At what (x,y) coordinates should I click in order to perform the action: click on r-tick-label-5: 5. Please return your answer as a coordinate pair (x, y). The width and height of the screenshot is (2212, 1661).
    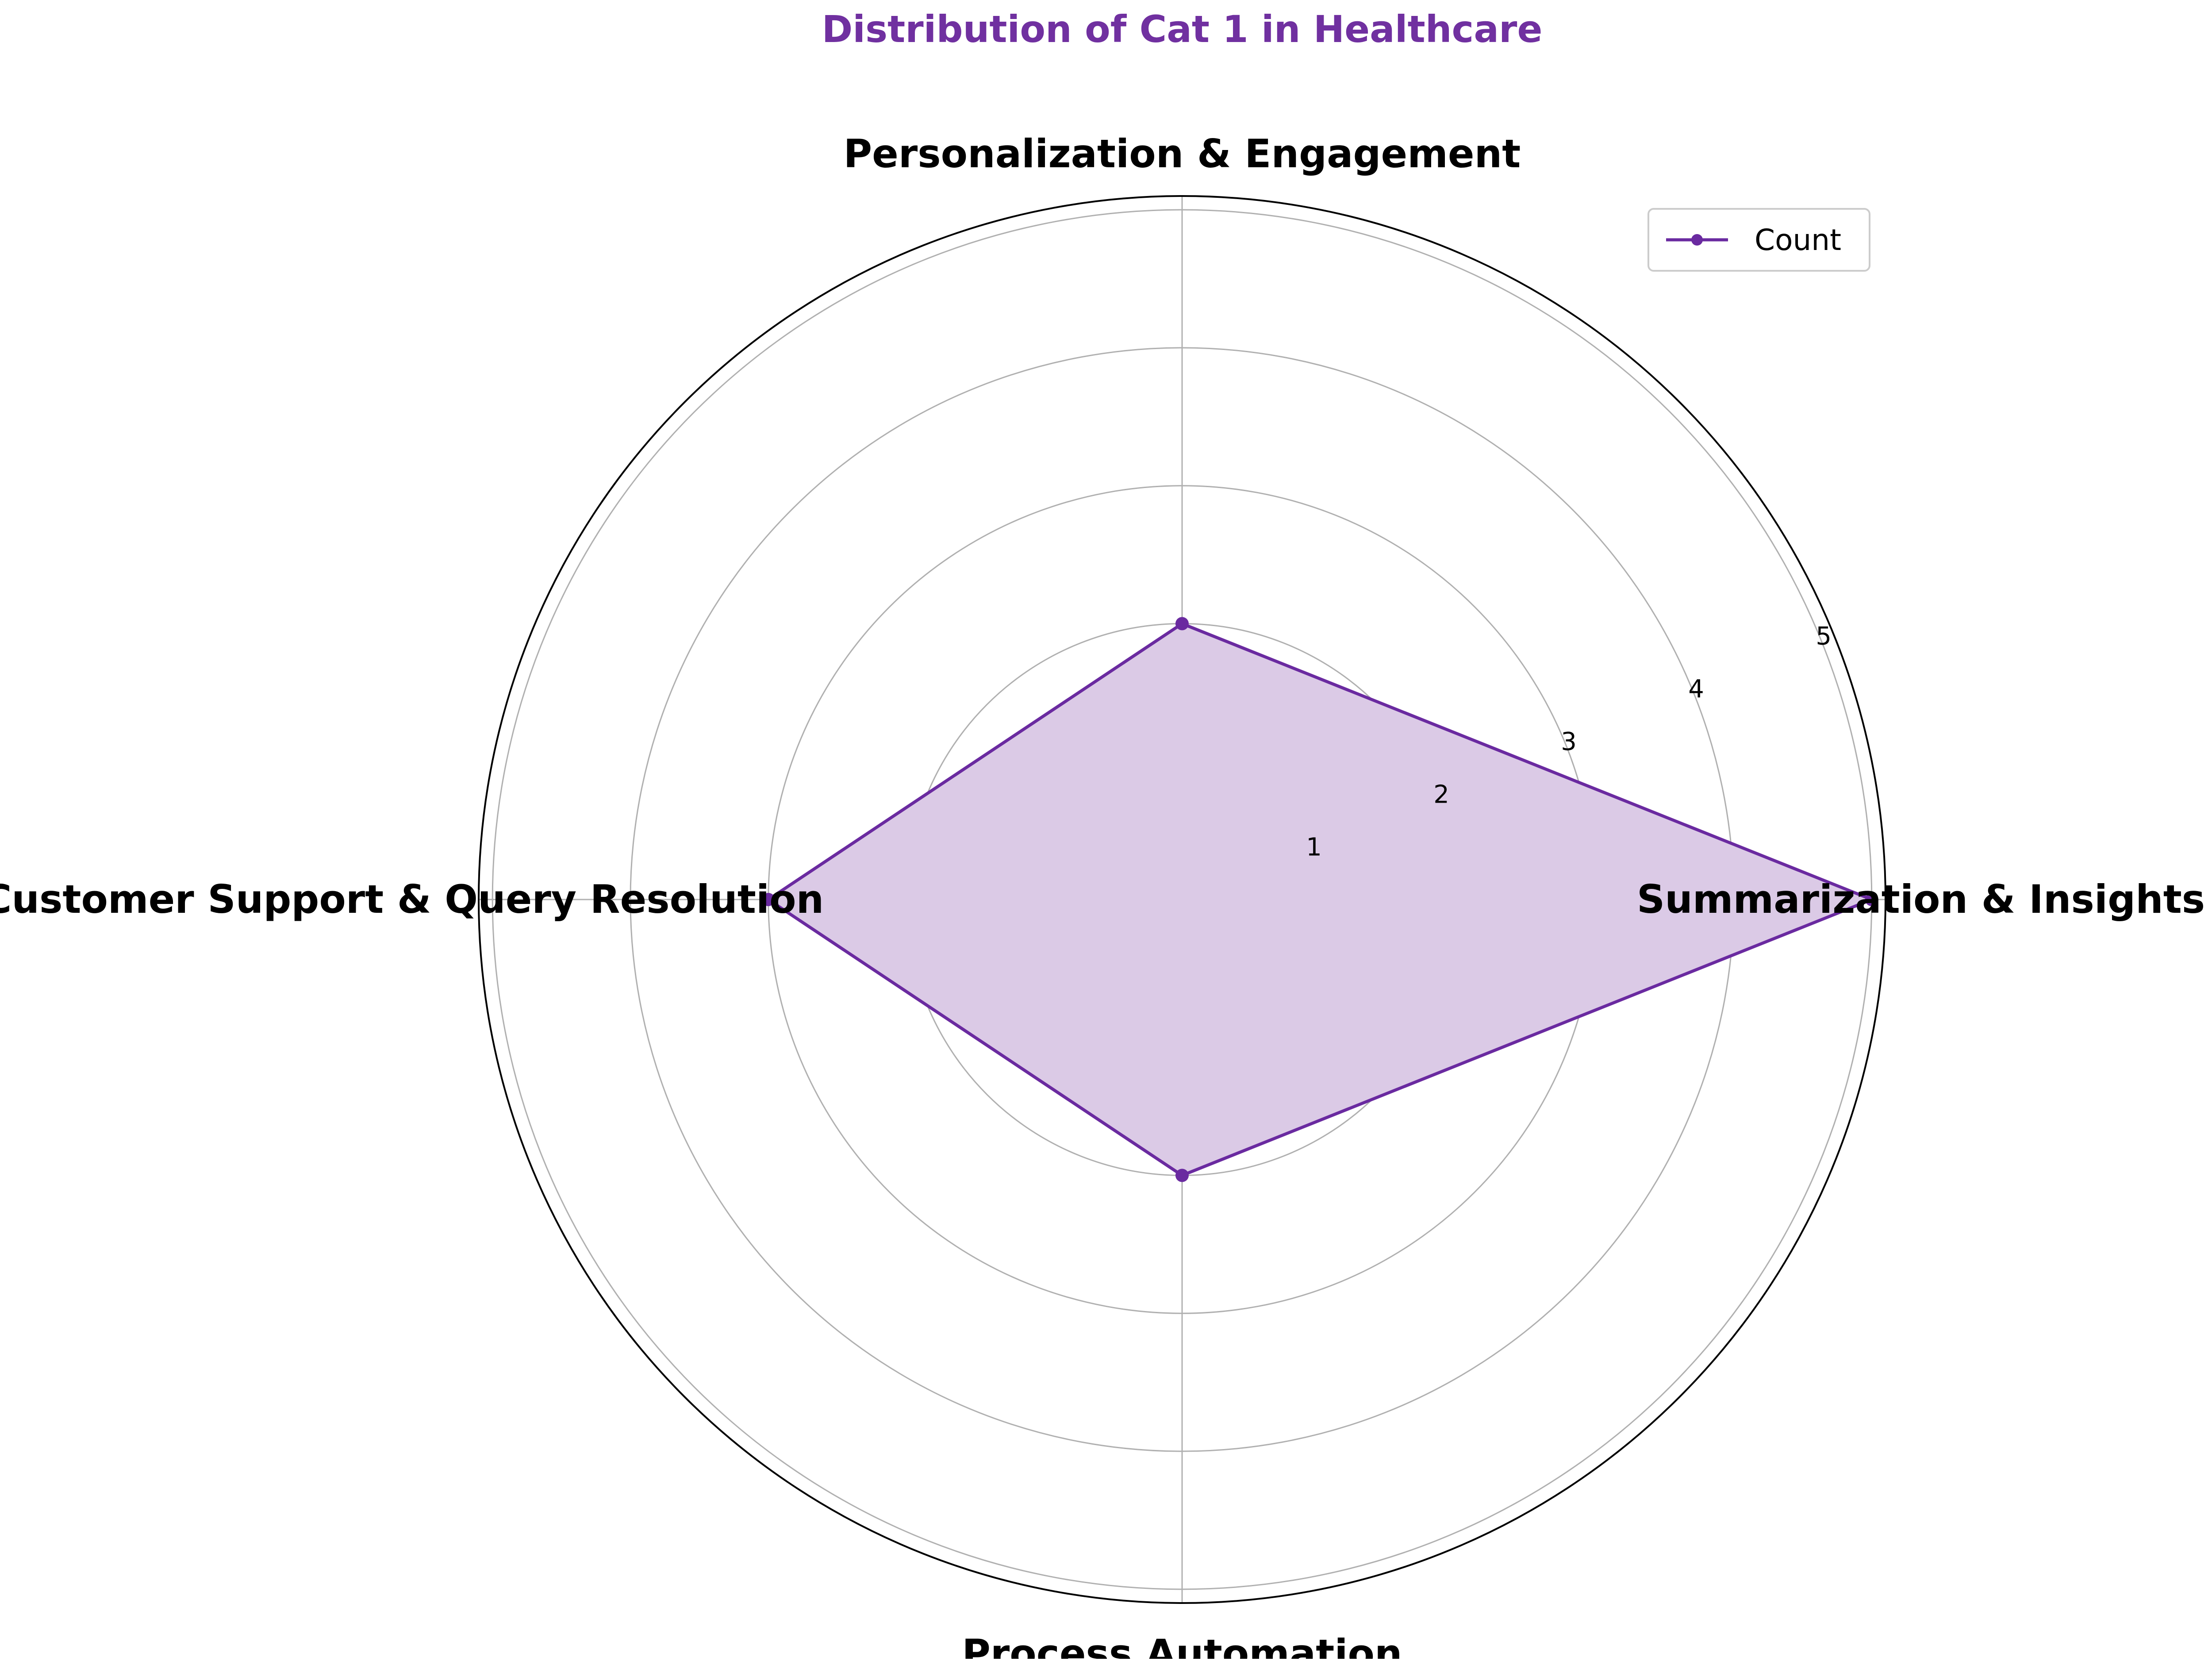
    Looking at the image, I should click on (1824, 636).